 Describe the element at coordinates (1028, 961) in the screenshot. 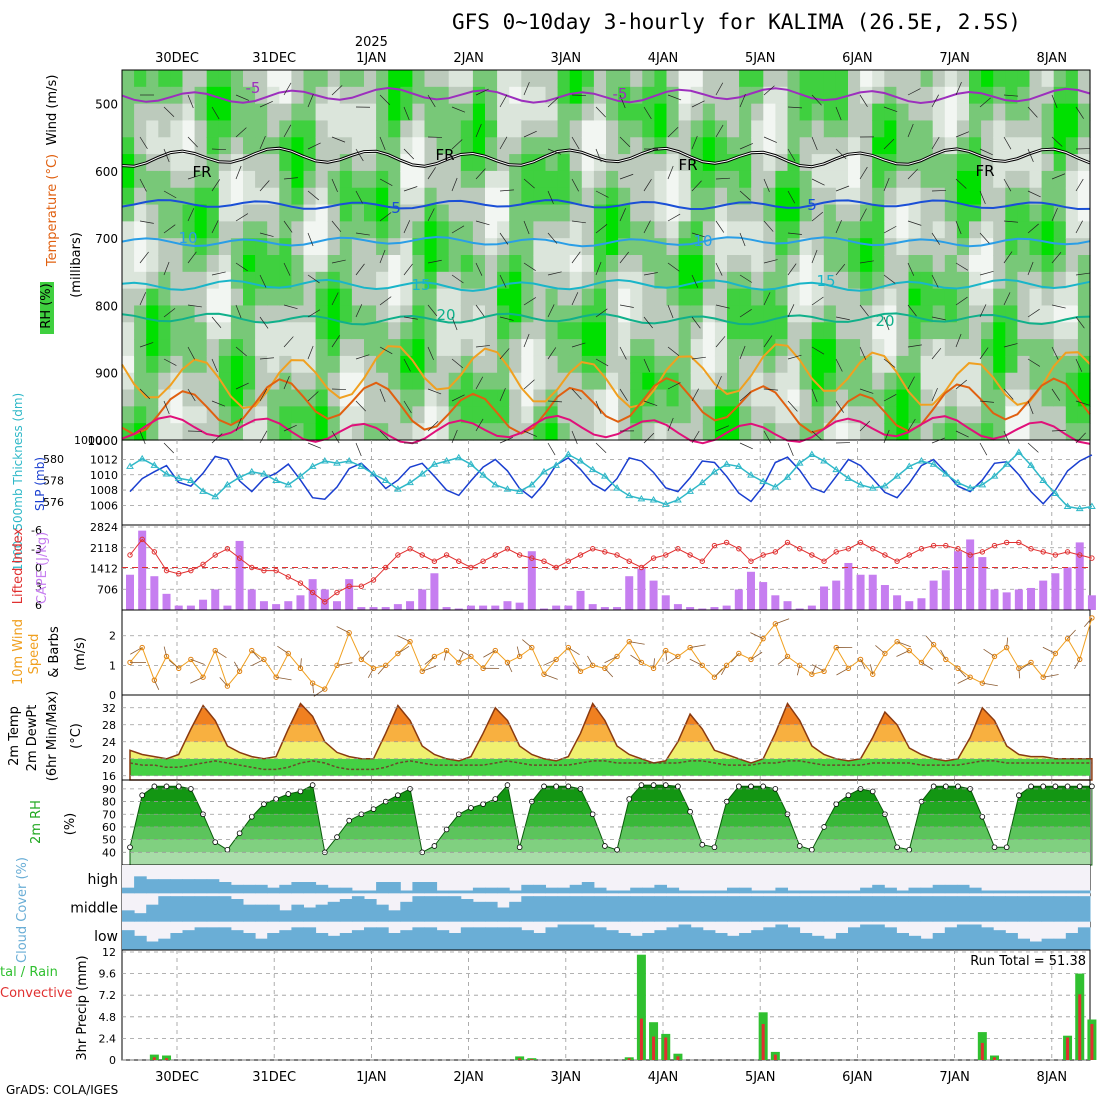

I see `run-total-label: Run Total = 51.38` at that location.